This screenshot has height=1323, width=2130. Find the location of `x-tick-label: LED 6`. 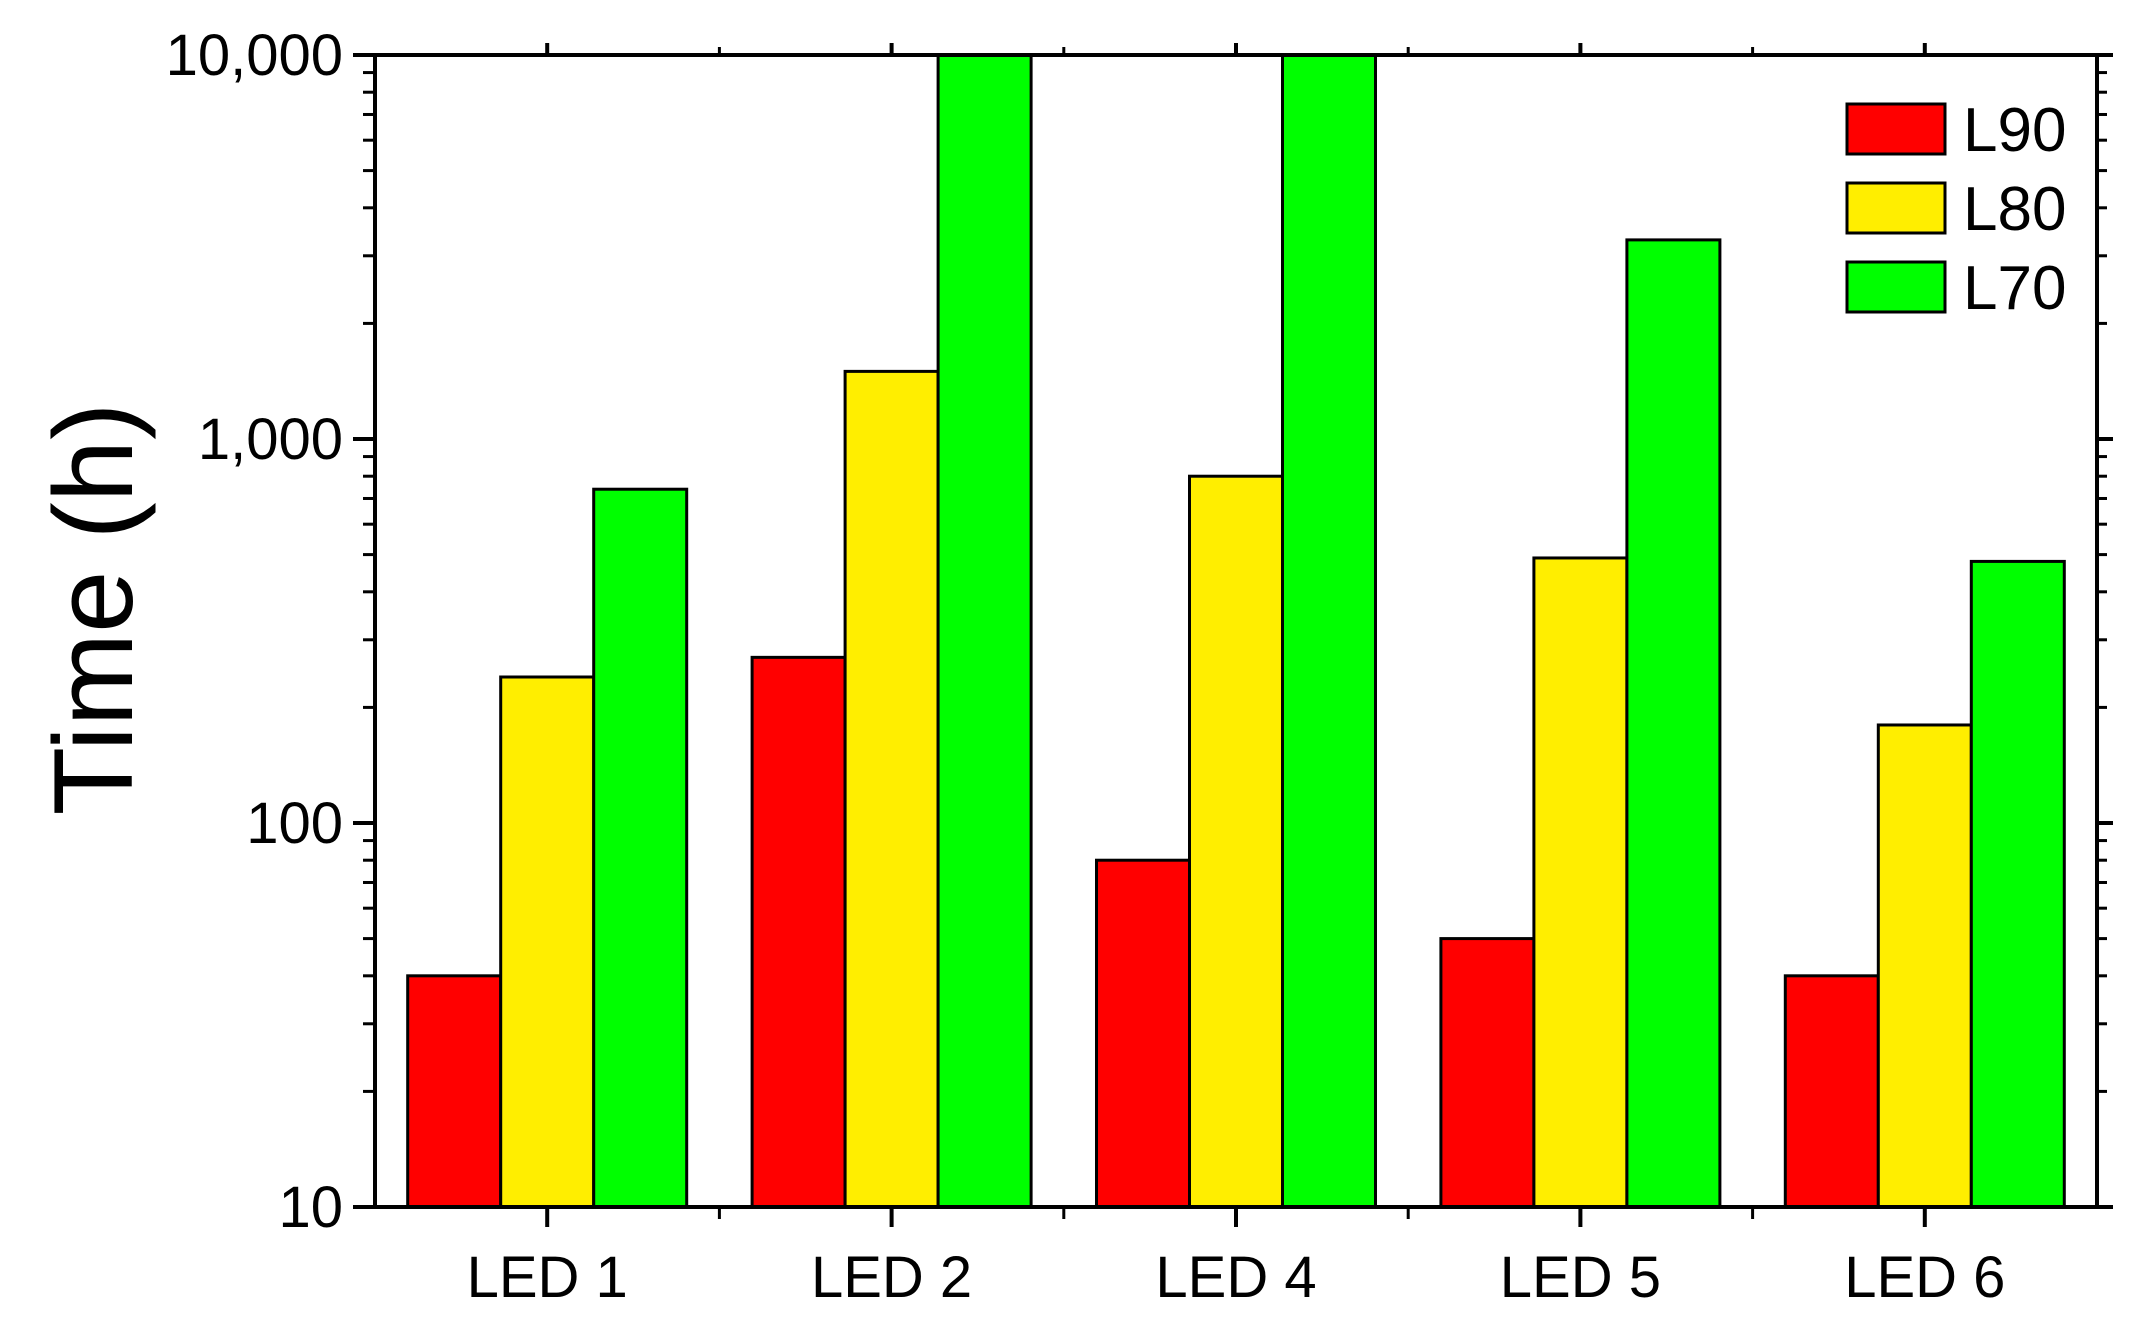

x-tick-label: LED 6 is located at coordinates (1924, 1277).